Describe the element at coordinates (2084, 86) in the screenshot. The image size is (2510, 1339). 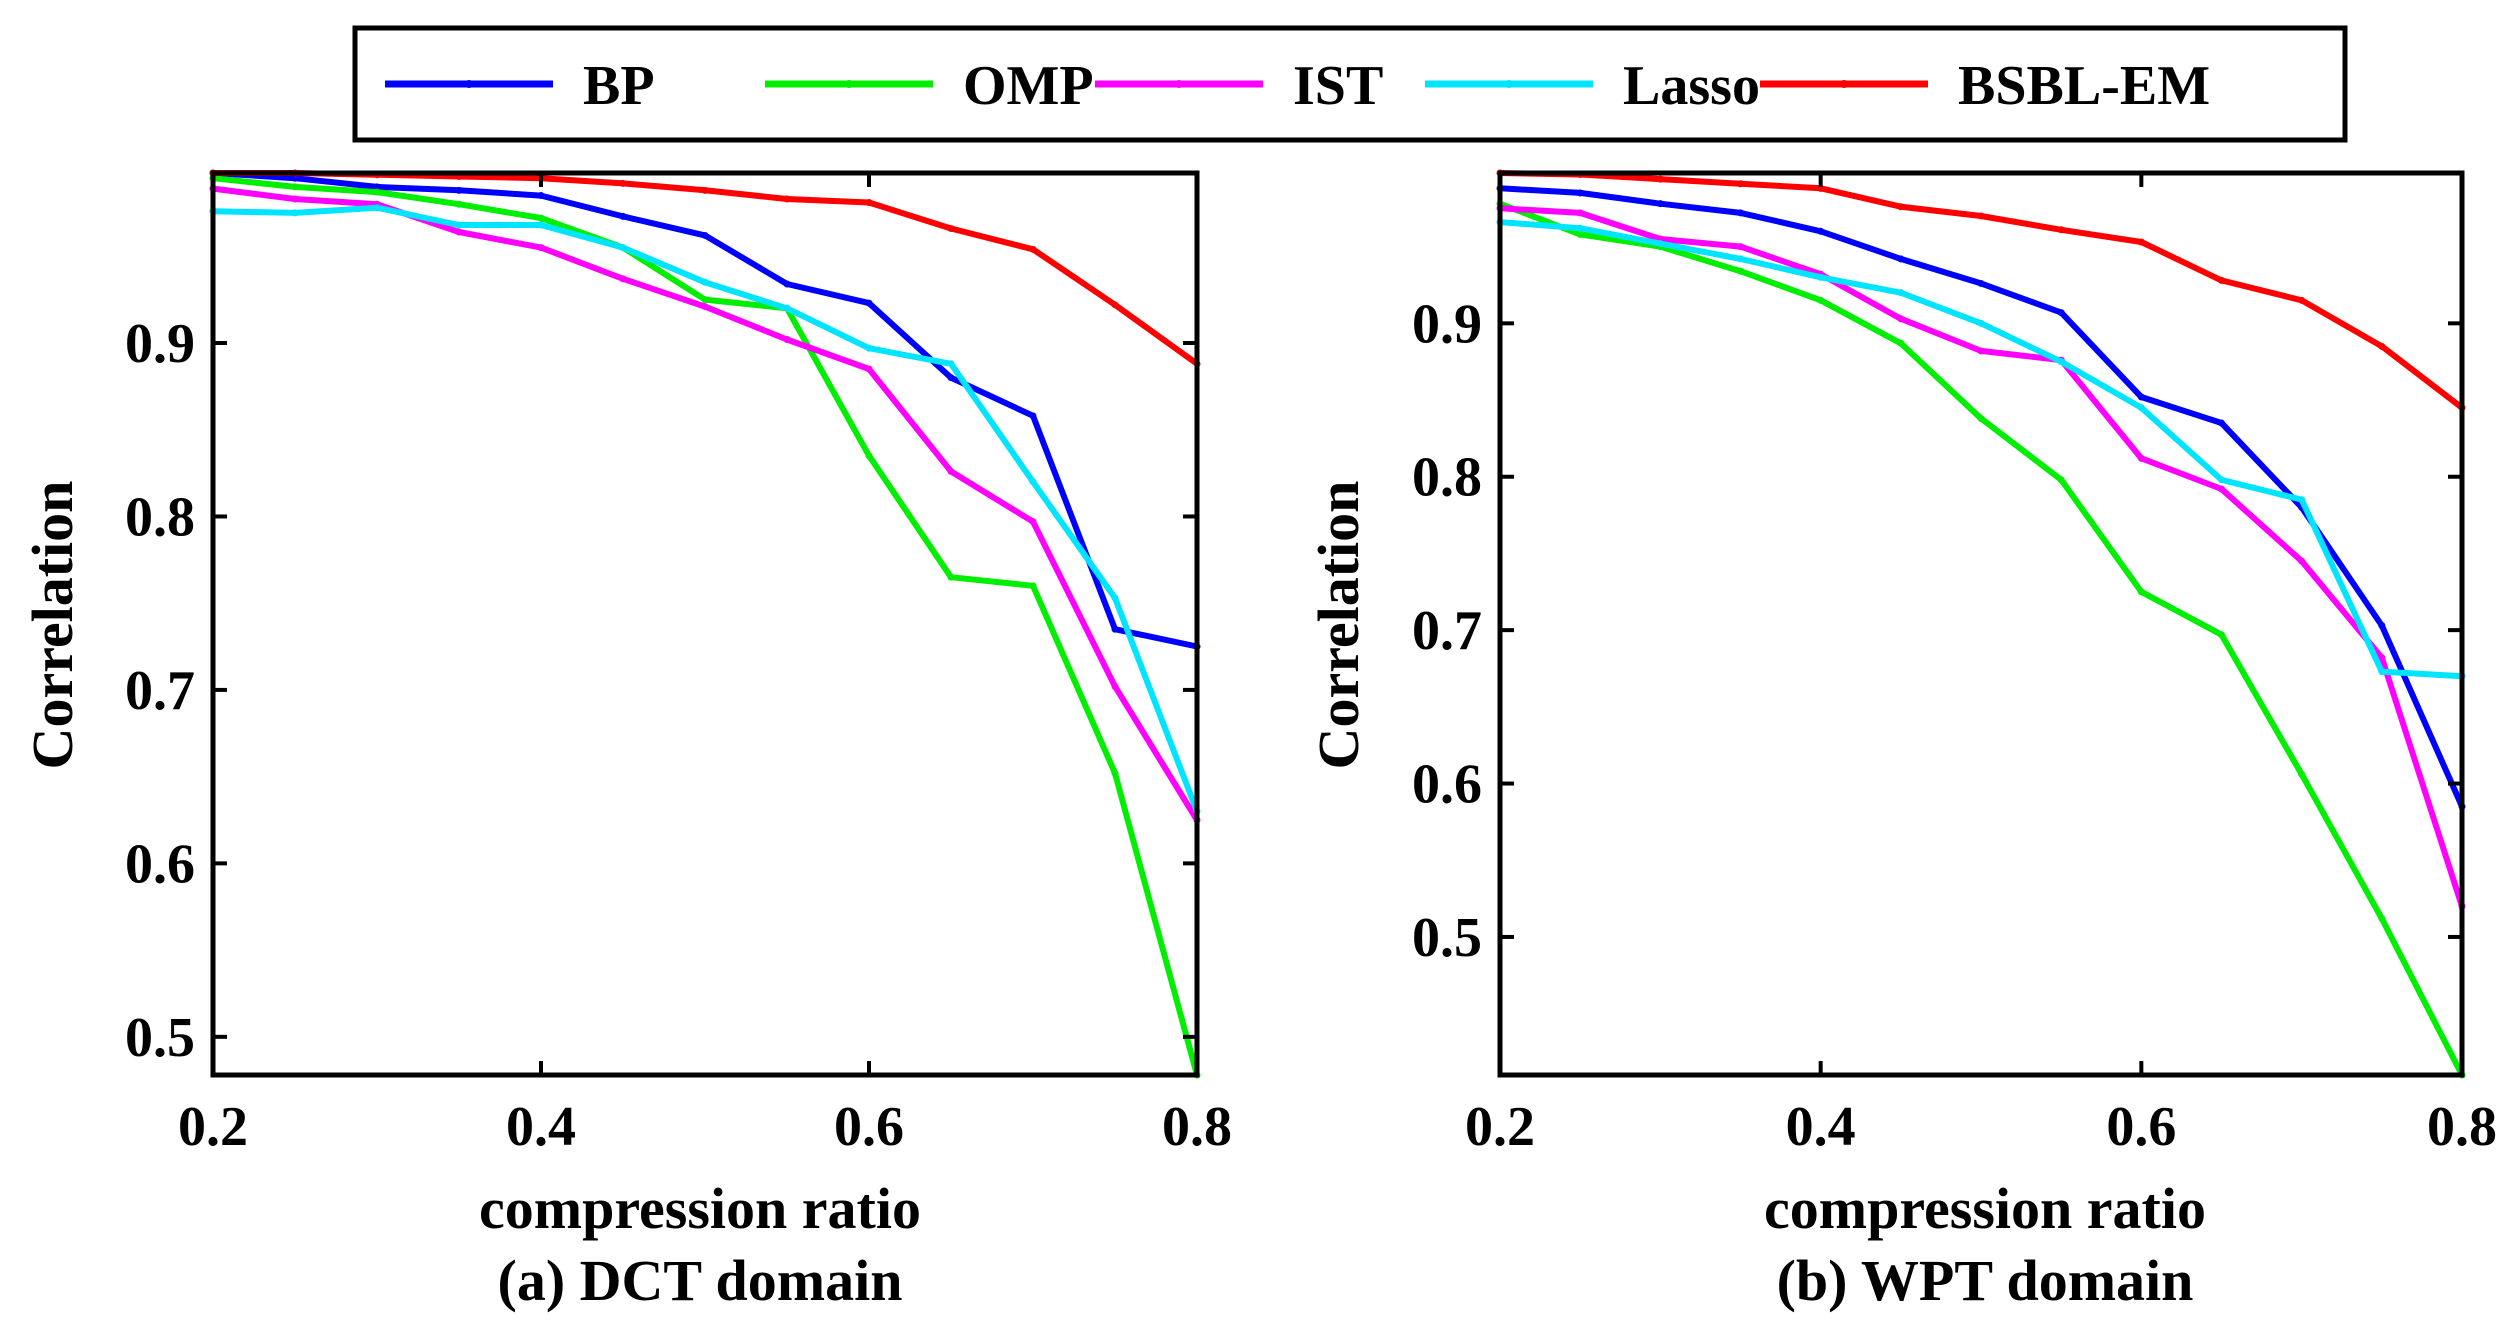
I see `legend-label-bsbl-em: BSBL-EM` at that location.